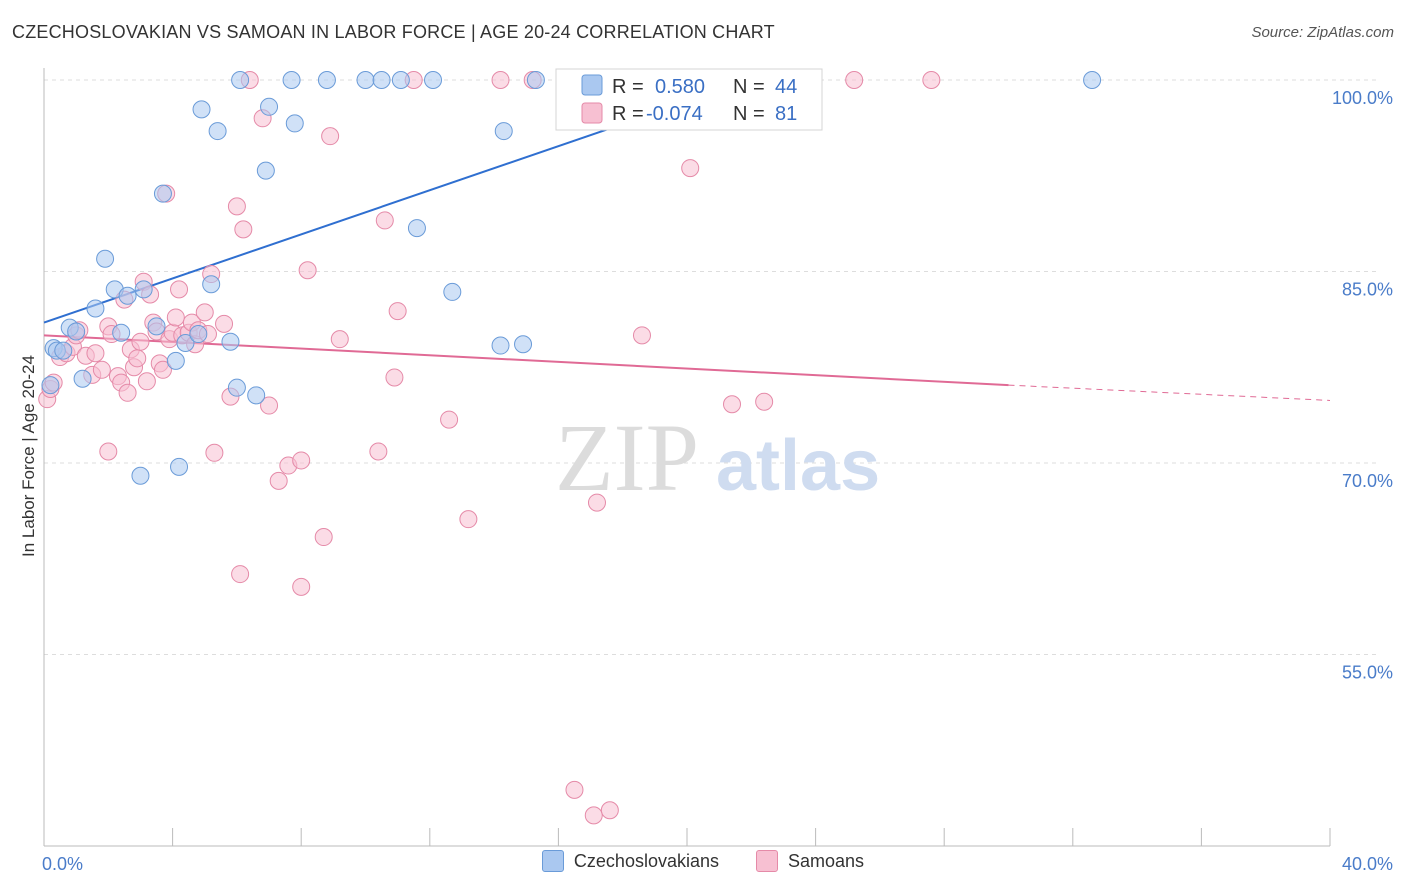 The image size is (1406, 892). Describe the element at coordinates (749, 114) in the screenshot. I see `stats-n-label-pink: N =` at that location.